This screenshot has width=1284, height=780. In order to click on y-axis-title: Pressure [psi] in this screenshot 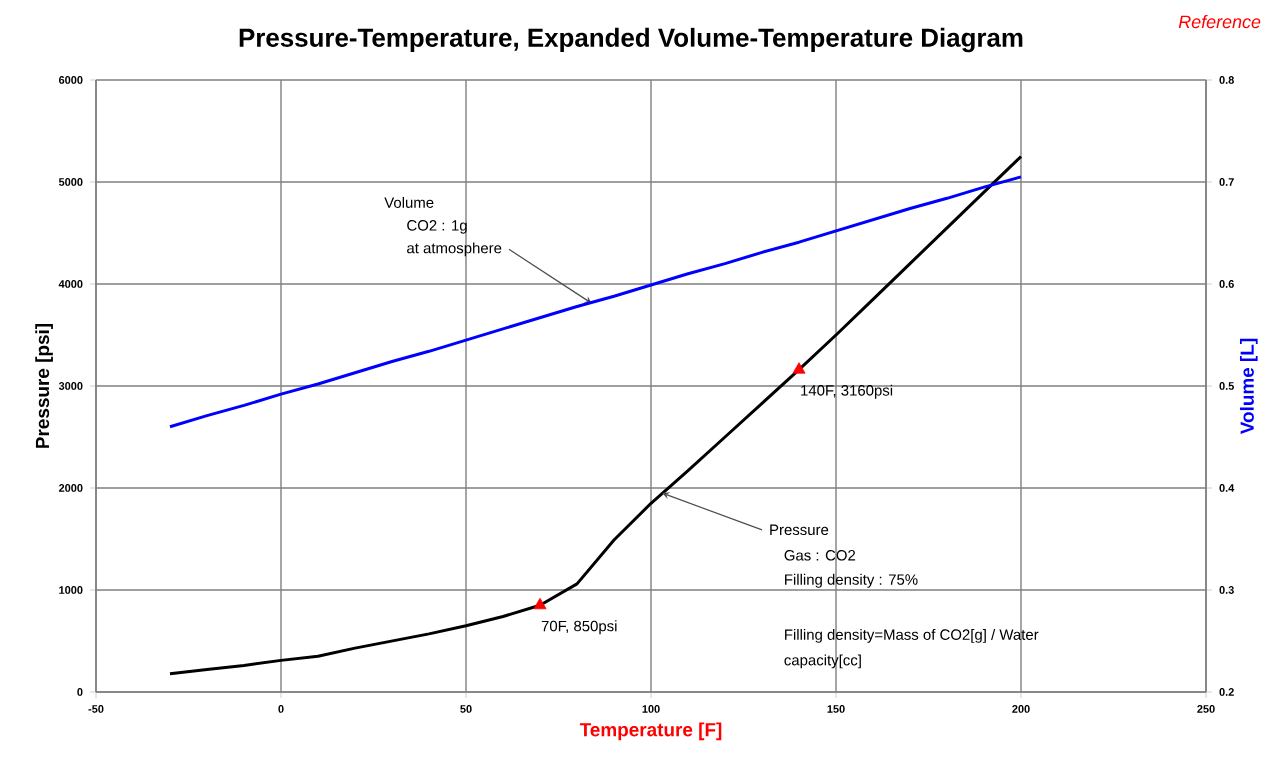, I will do `click(44, 385)`.